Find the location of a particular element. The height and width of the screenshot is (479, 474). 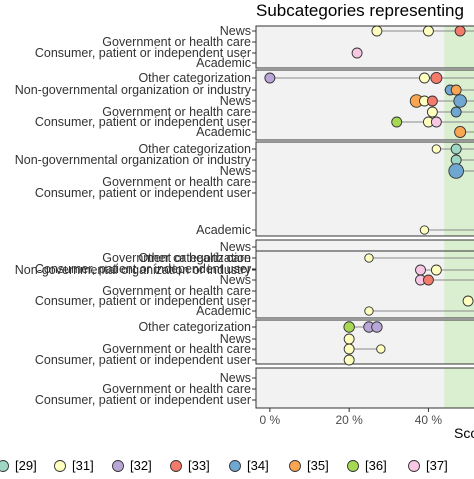

legend-item: [34] is located at coordinates (249, 465).